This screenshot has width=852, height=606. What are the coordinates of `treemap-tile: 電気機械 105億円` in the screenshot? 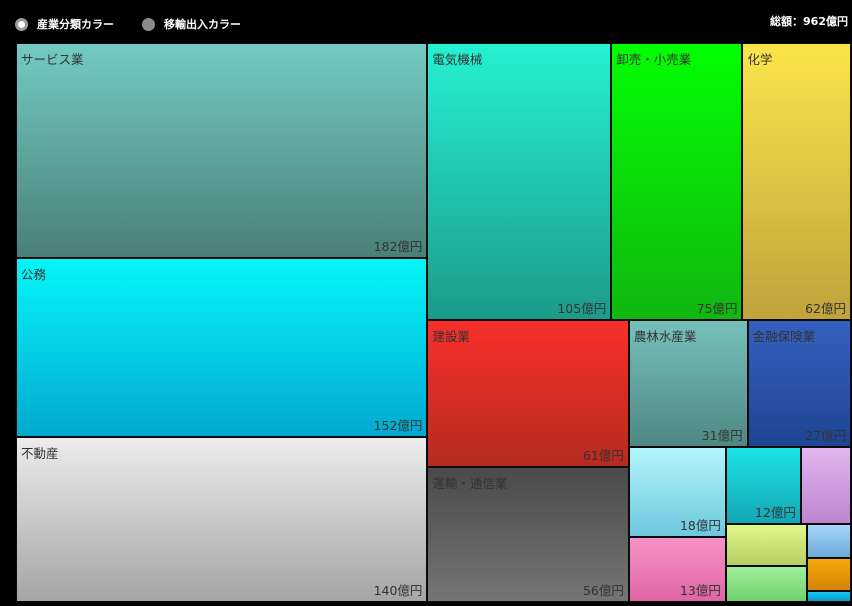 It's located at (519, 182).